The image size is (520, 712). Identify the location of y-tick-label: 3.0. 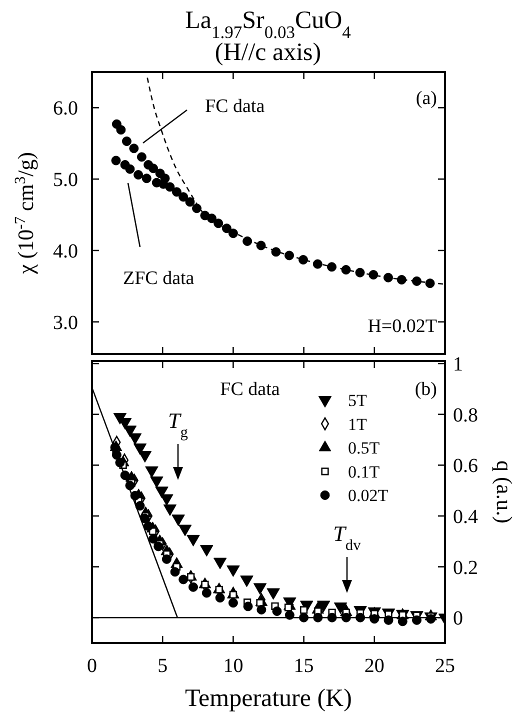
(65, 323).